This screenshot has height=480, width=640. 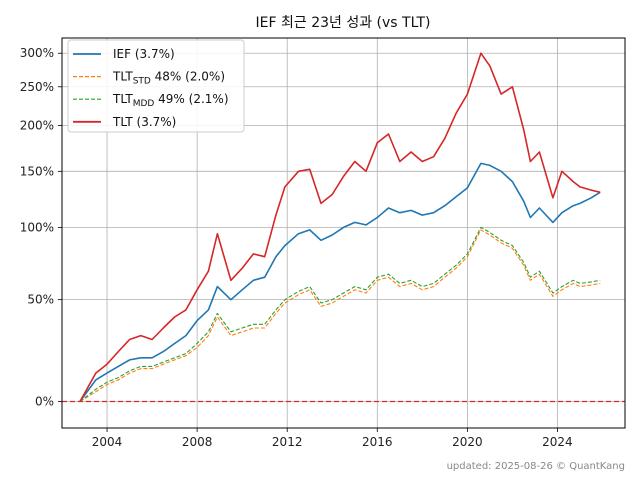 What do you see at coordinates (170, 100) in the screenshot?
I see `legend-label-2: TLTMDD 49% (2.1%)` at bounding box center [170, 100].